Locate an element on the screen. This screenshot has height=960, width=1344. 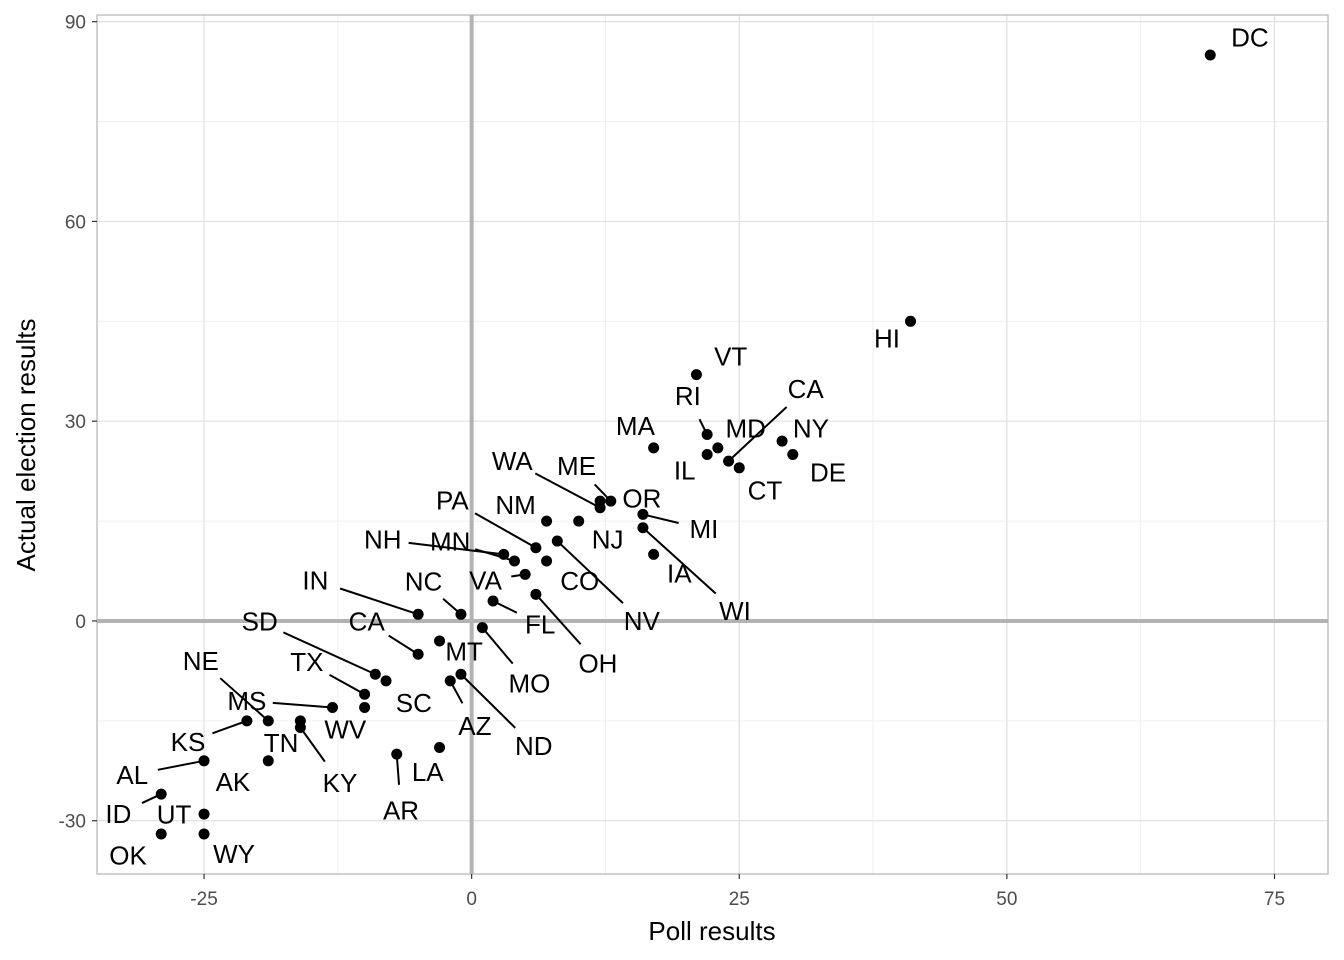
point-label: IL is located at coordinates (685, 470).